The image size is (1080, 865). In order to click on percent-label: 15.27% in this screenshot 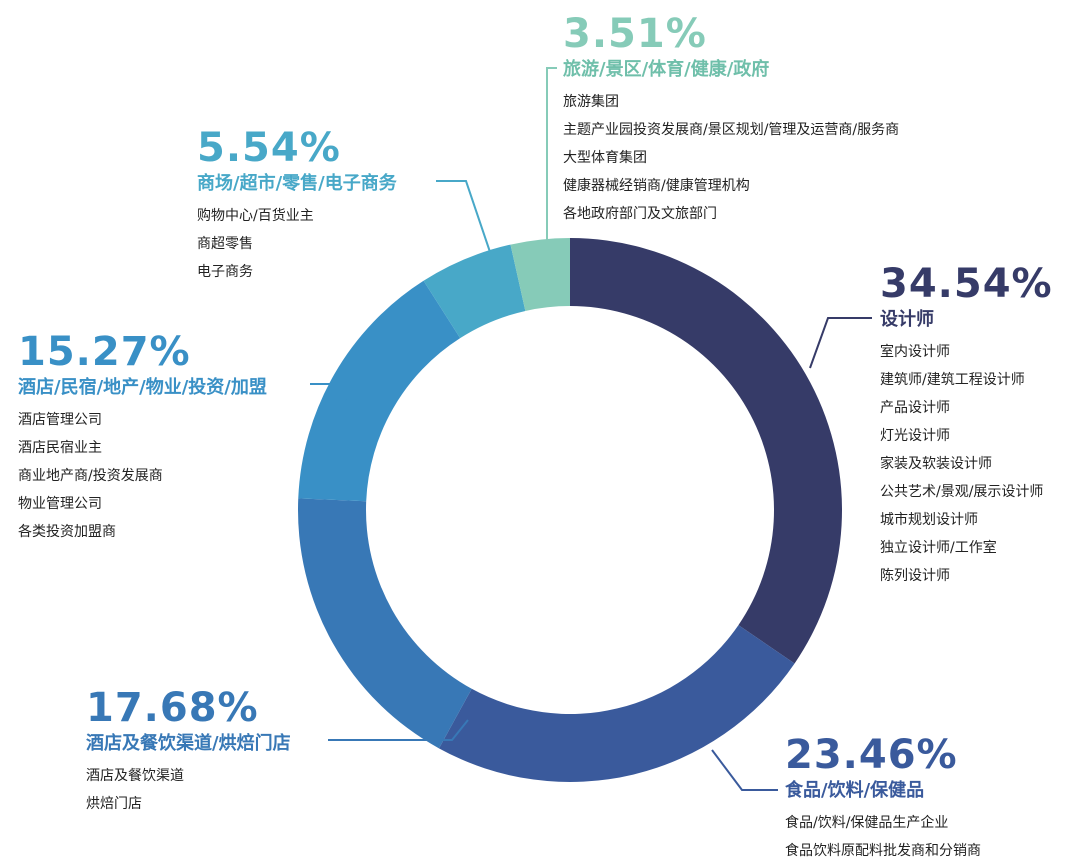, I will do `click(104, 352)`.